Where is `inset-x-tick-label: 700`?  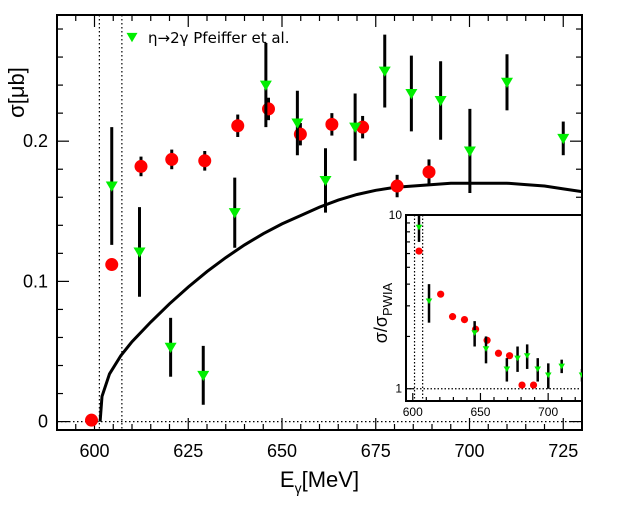 inset-x-tick-label: 700 is located at coordinates (548, 412).